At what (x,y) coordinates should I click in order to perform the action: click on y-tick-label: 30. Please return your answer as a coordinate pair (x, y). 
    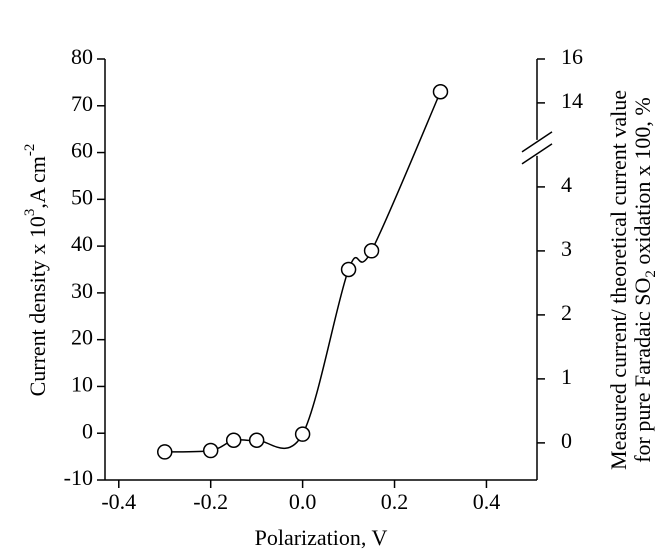
    Looking at the image, I should click on (82, 290).